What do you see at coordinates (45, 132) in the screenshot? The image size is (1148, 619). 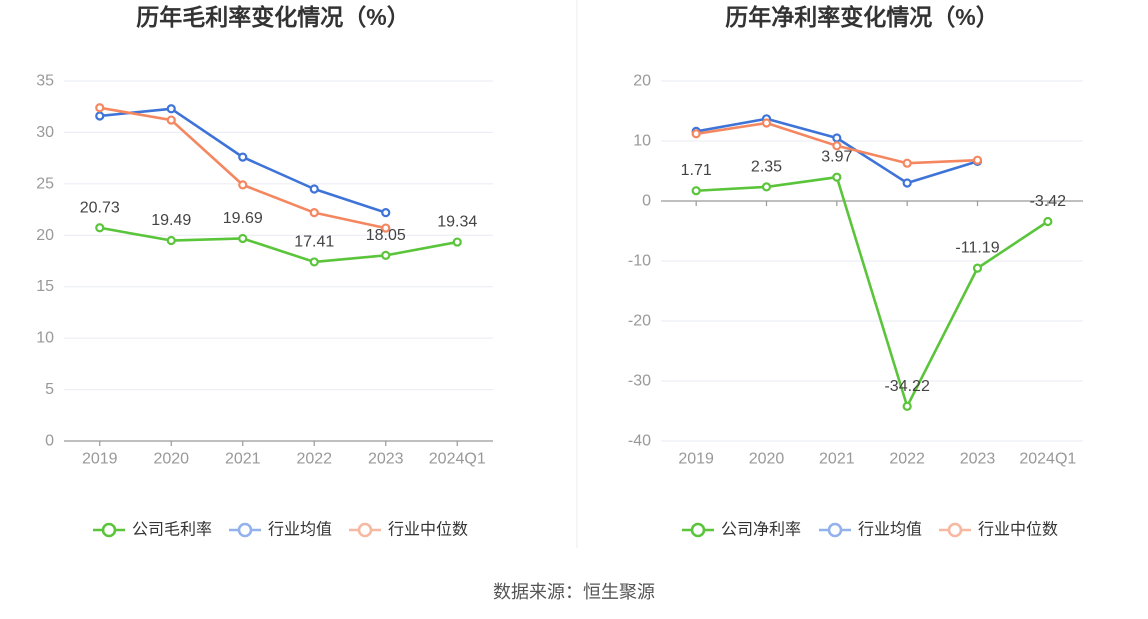 I see `y-tick-label: 30` at bounding box center [45, 132].